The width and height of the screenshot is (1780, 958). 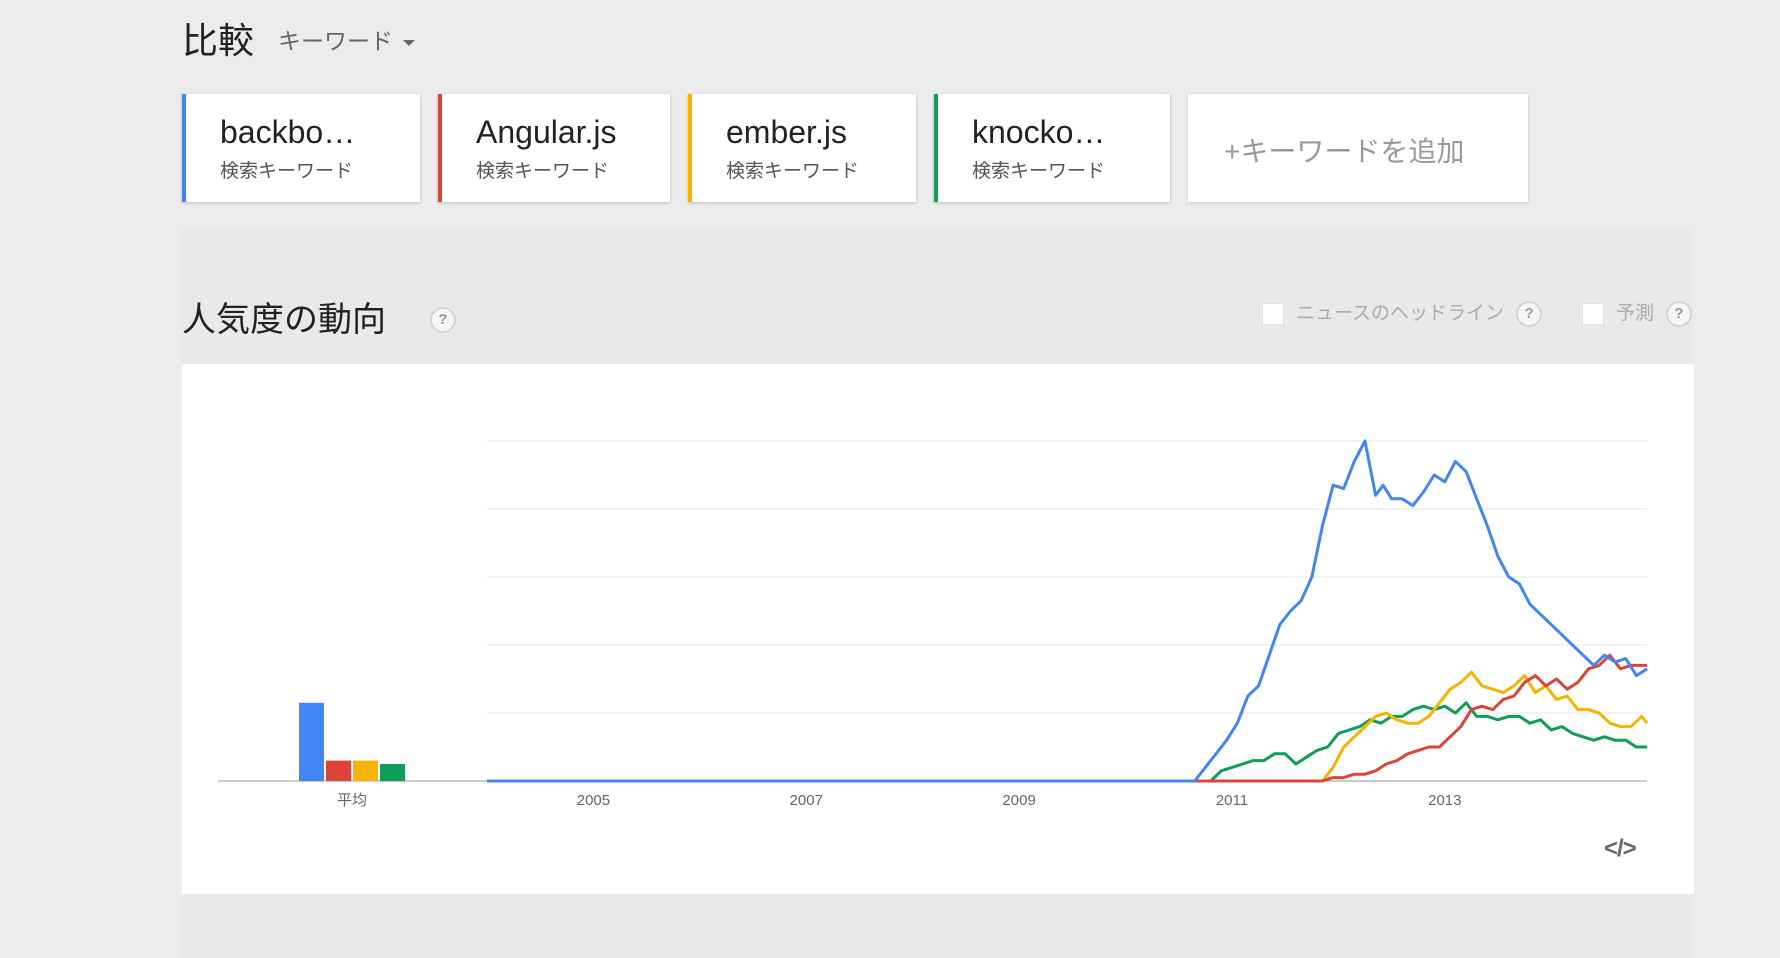 I want to click on average-label: 平均, so click(x=352, y=800).